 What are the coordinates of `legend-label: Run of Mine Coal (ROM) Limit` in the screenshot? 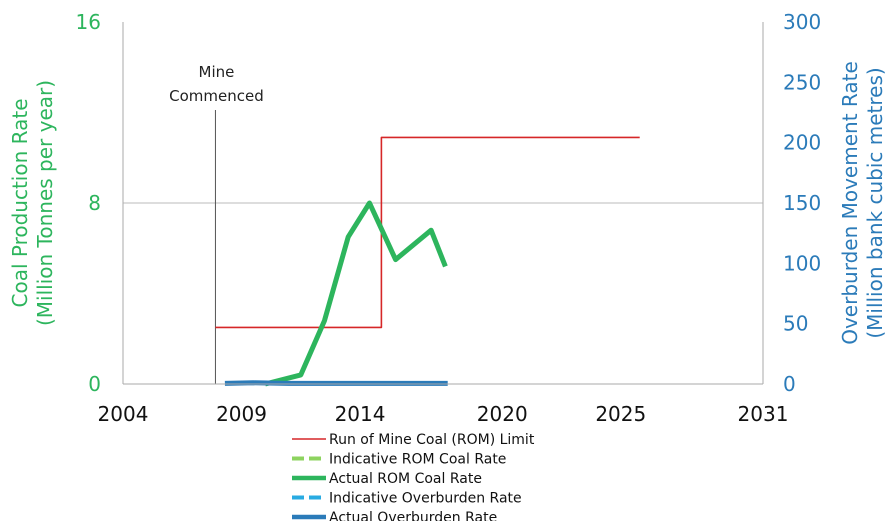 It's located at (432, 440).